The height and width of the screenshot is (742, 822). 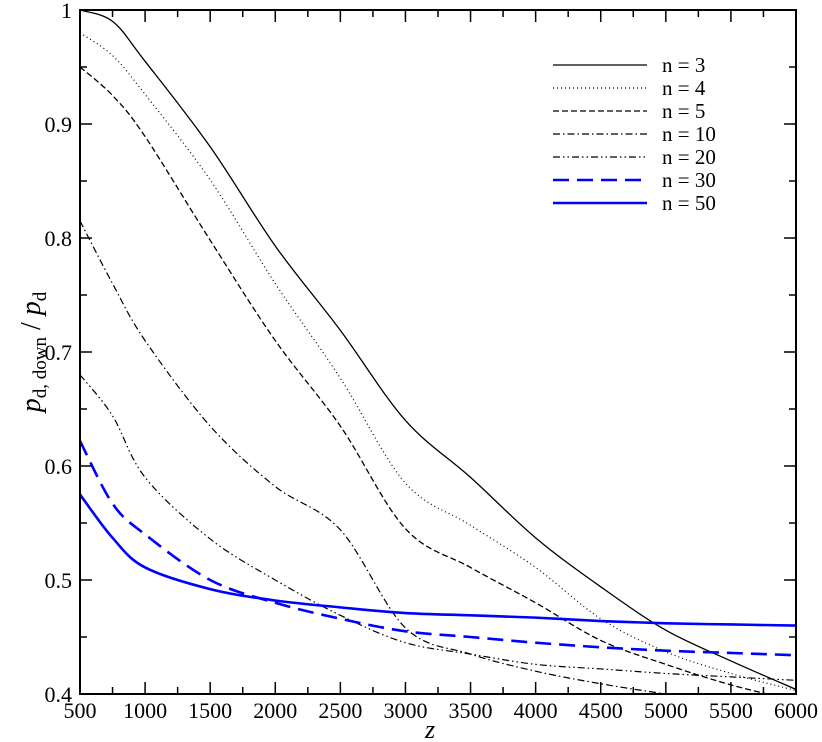 What do you see at coordinates (689, 180) in the screenshot?
I see `legend-label: n = 30` at bounding box center [689, 180].